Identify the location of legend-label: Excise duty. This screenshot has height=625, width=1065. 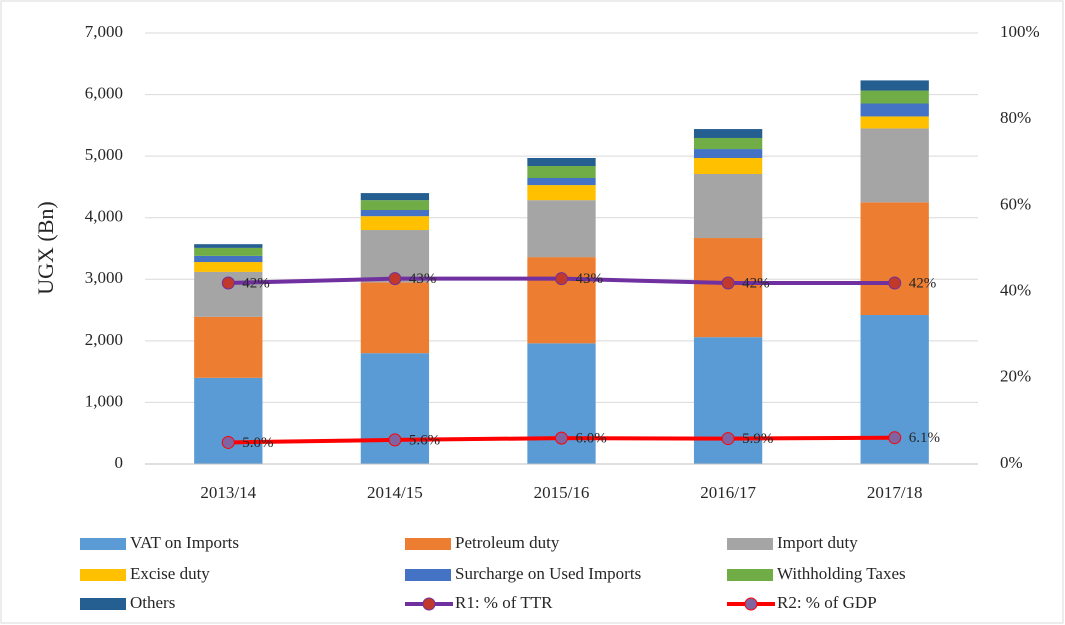
(170, 573).